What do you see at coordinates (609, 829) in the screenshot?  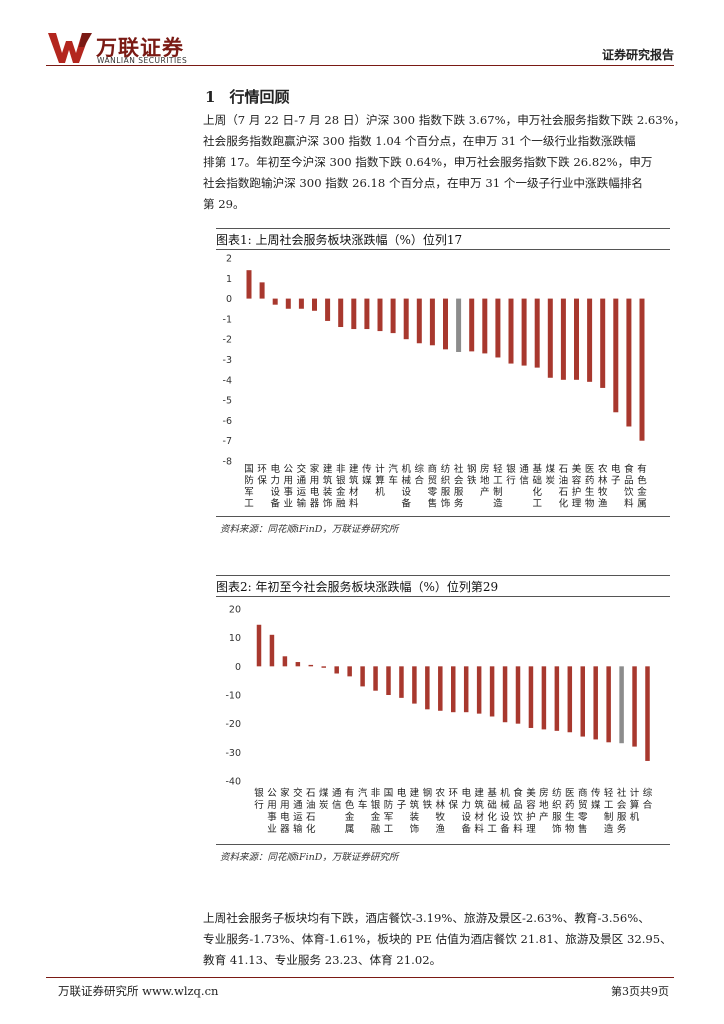 I see `x-tick-label-char: 造` at bounding box center [609, 829].